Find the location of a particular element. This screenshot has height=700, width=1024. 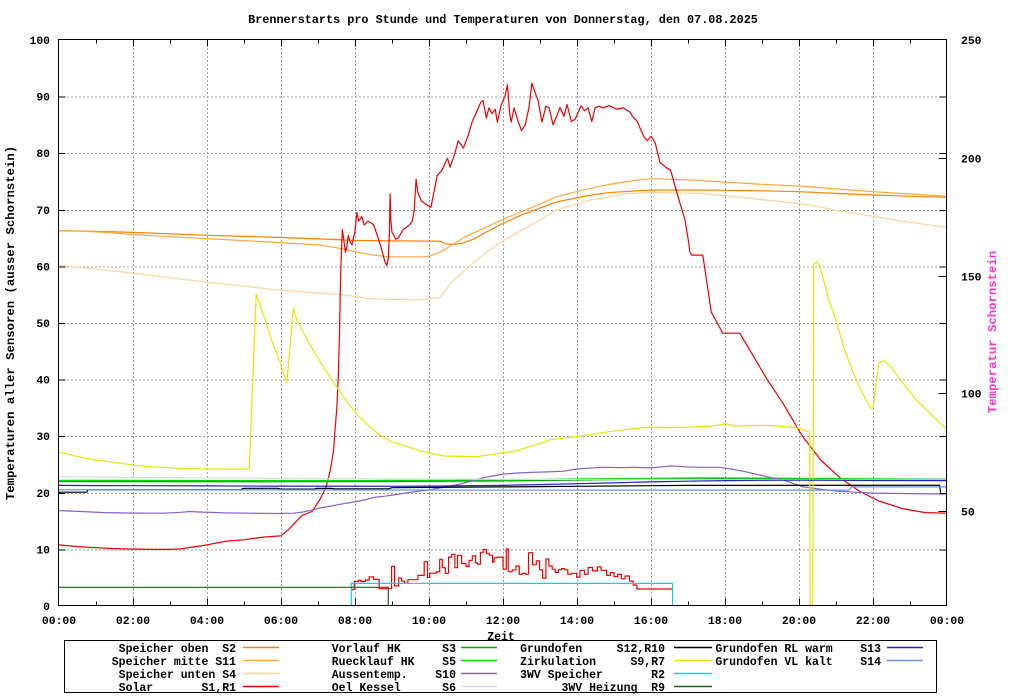

svg-text: 3WV Speicher R2 is located at coordinates (592, 675).